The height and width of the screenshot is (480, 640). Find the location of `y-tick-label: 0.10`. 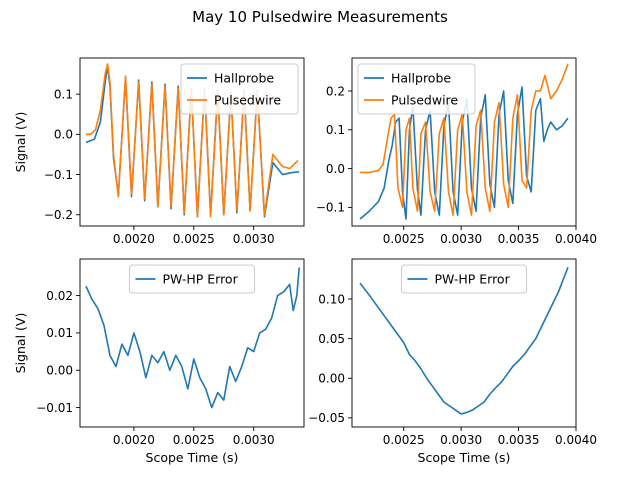

y-tick-label: 0.10 is located at coordinates (331, 299).